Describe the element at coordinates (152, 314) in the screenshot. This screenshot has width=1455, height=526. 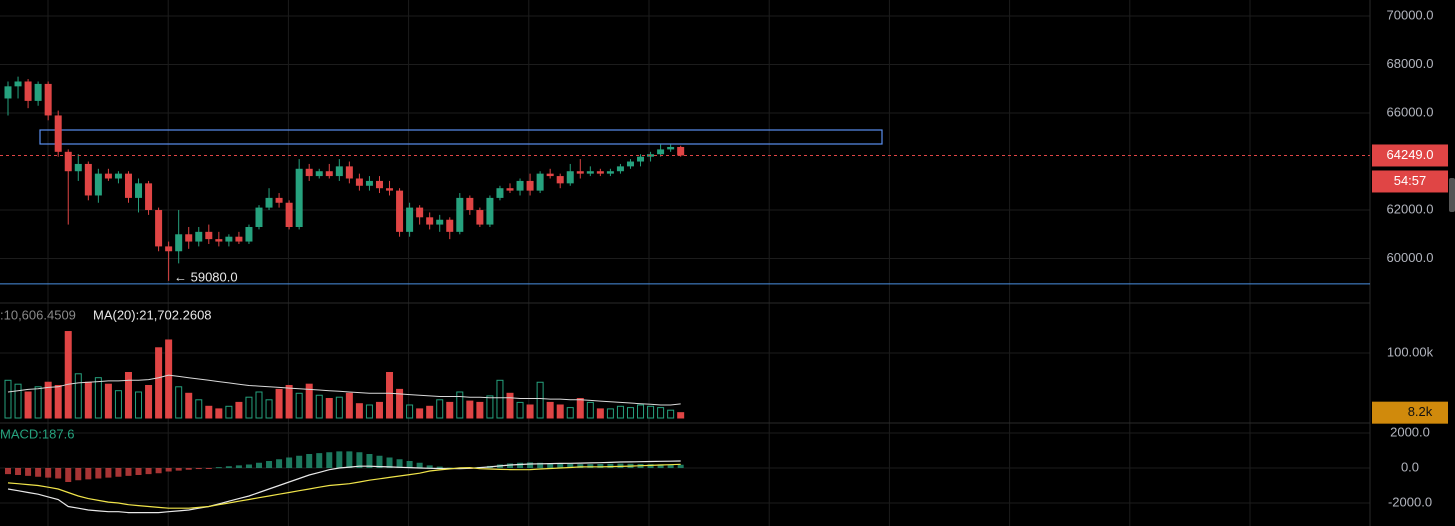
I see `ma-legend: MA(20):21,702.2608` at that location.